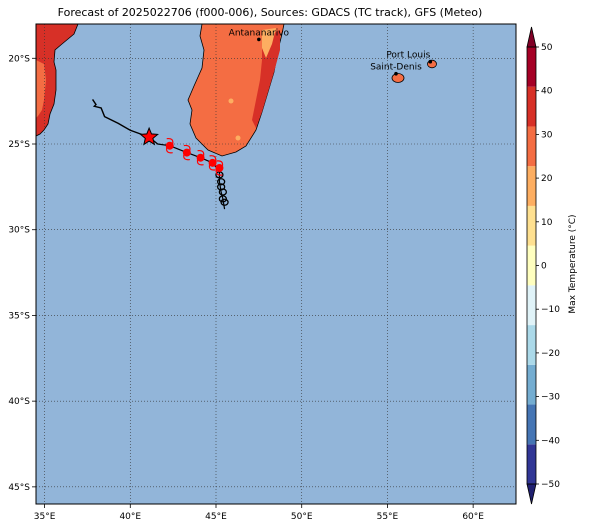 The width and height of the screenshot is (591, 528). Describe the element at coordinates (41, 89) in the screenshot. I see `africa-warm-zone` at that location.